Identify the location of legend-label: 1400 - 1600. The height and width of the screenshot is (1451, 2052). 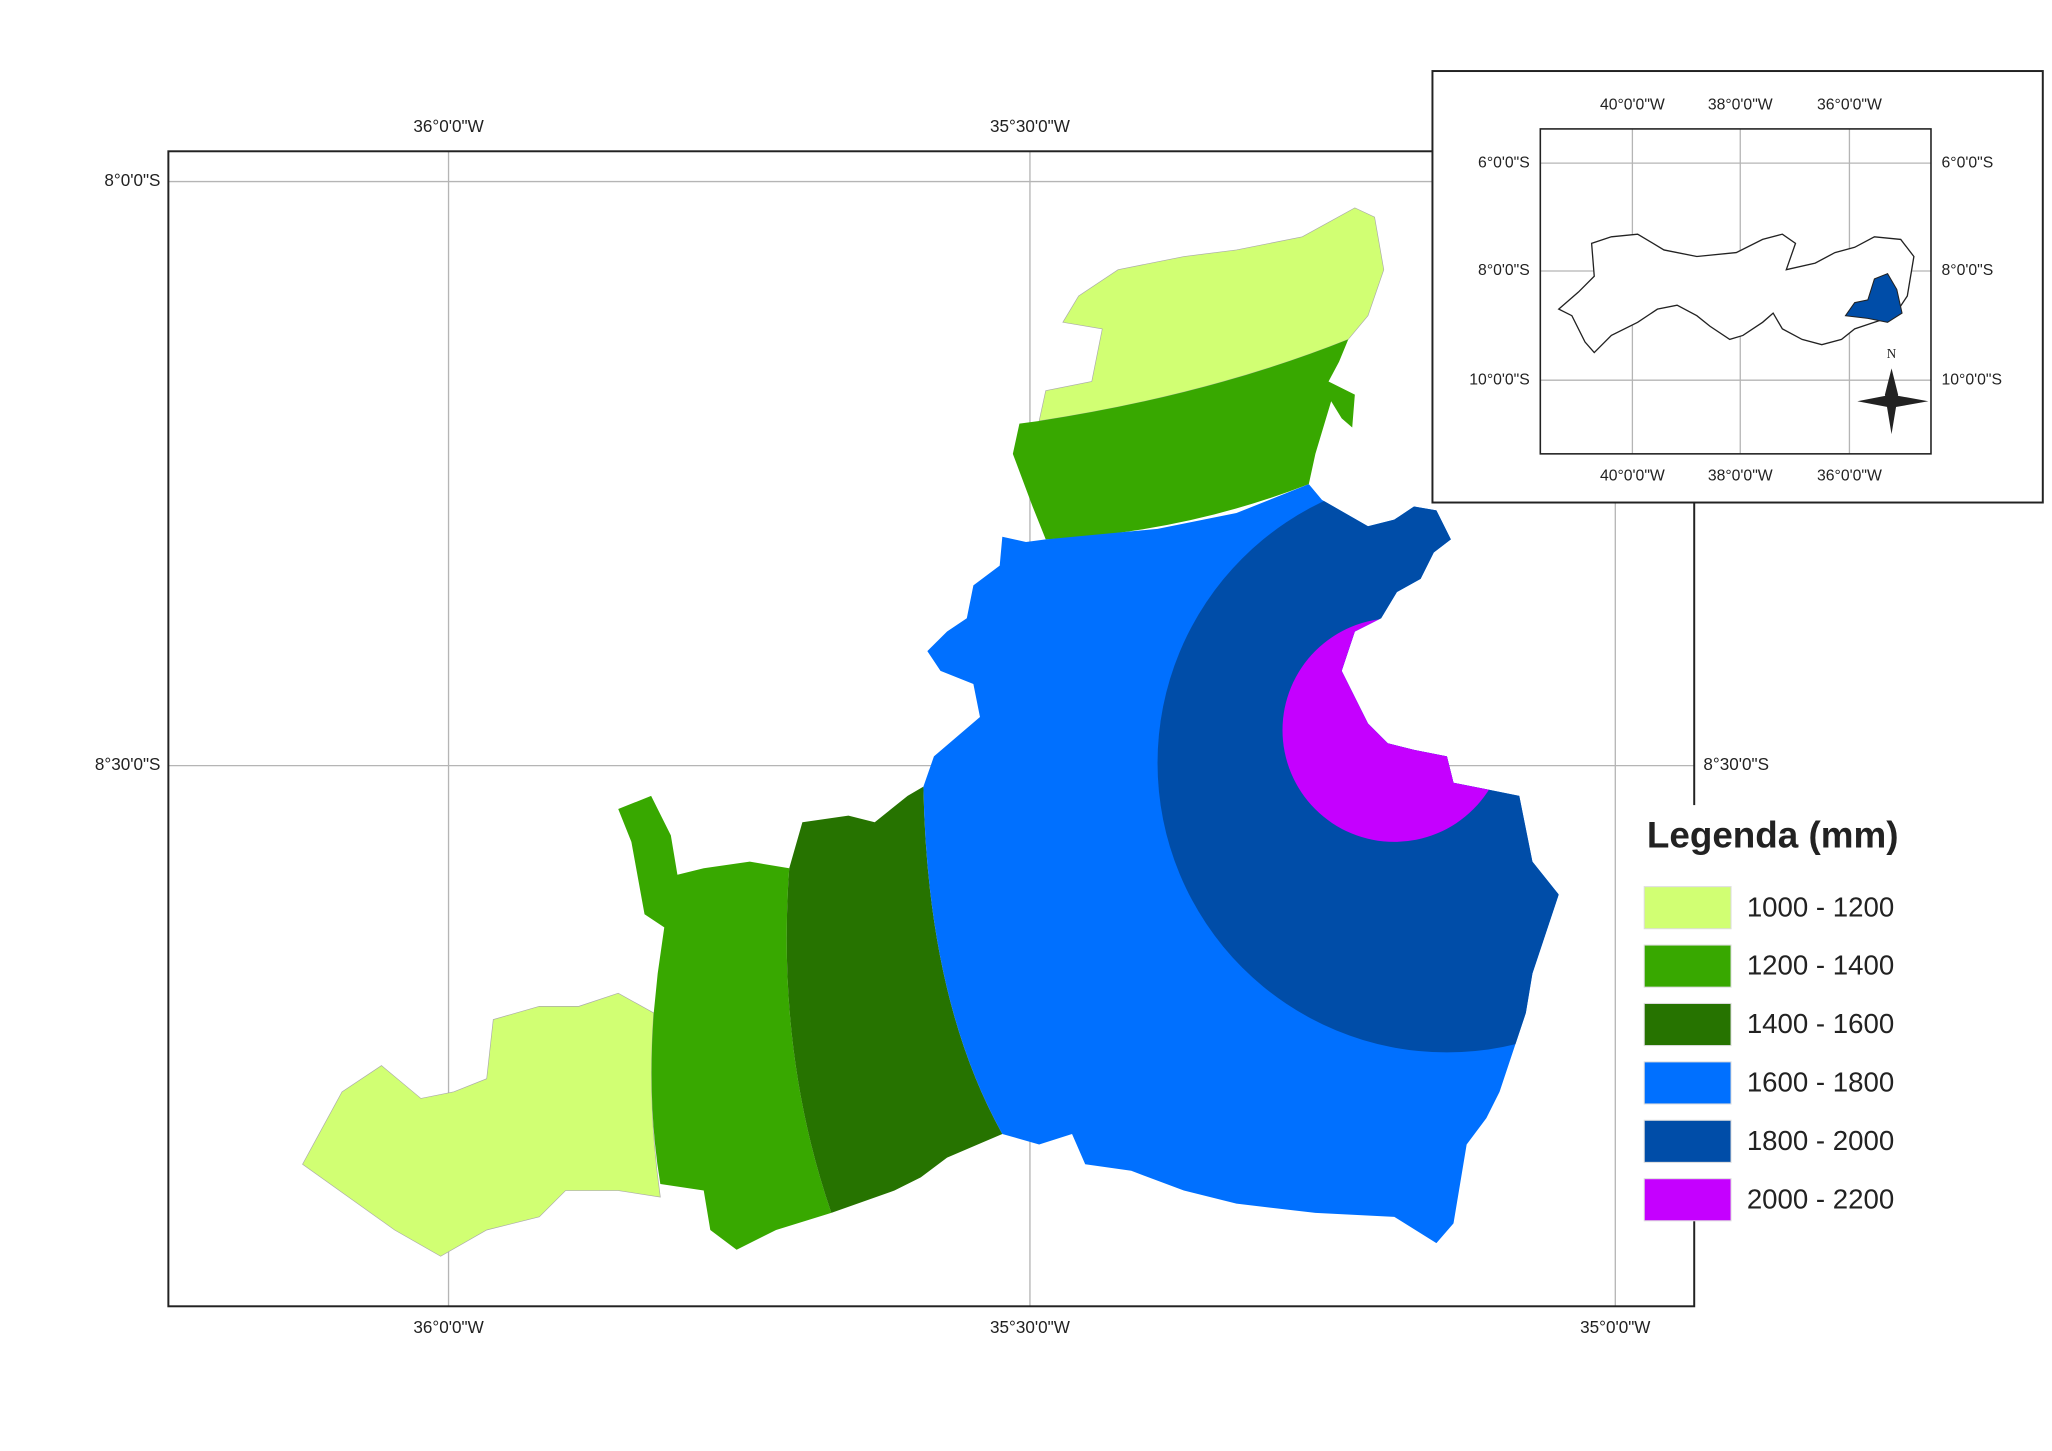
(1820, 1023).